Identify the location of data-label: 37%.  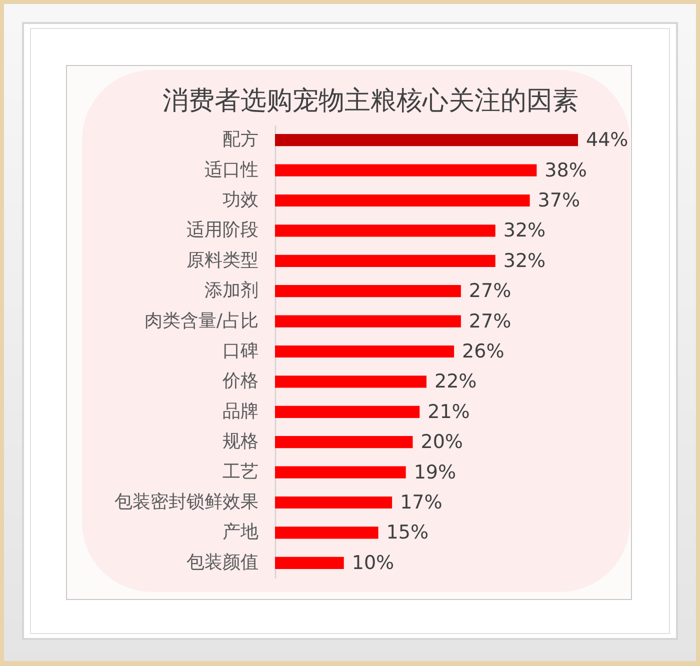
(559, 201).